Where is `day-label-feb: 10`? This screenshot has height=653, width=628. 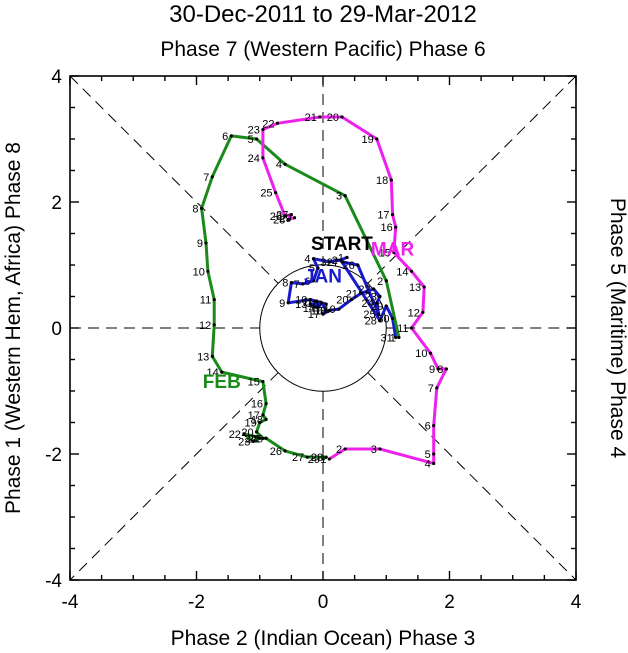 day-label-feb: 10 is located at coordinates (199, 272).